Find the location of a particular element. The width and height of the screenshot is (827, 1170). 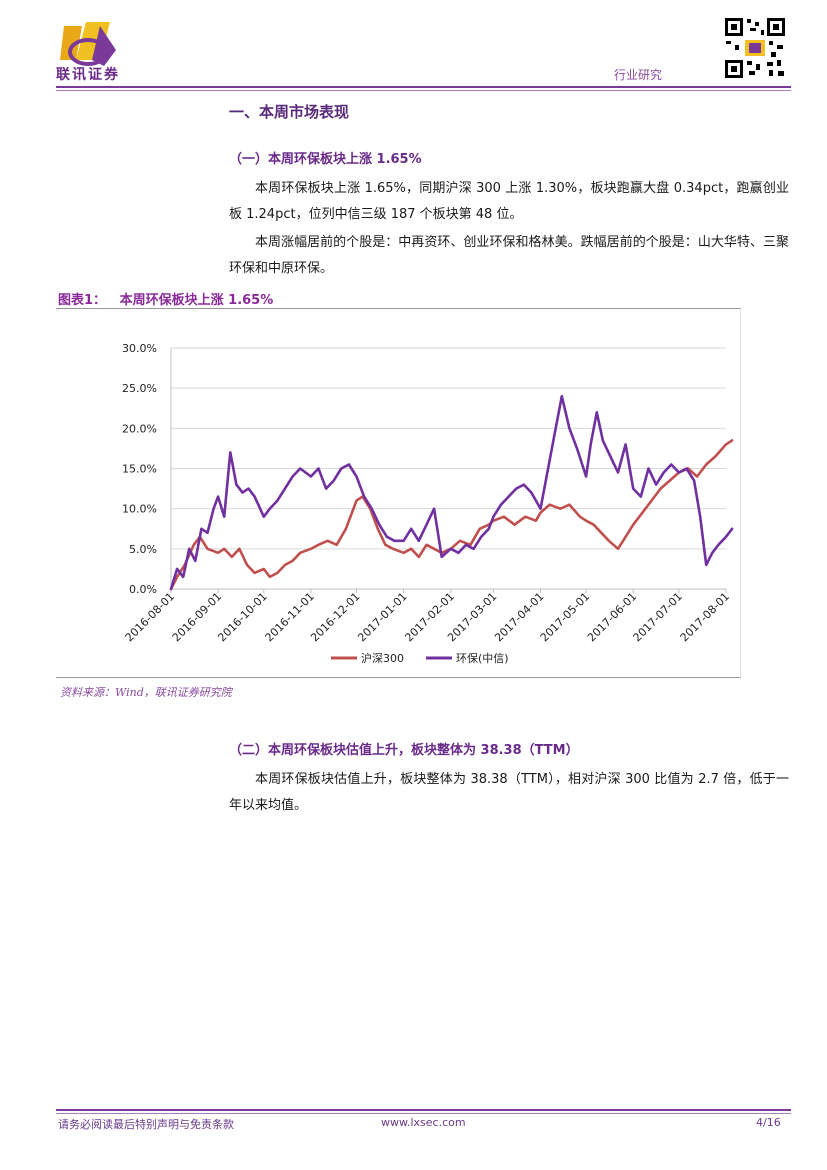

qr-code-icon is located at coordinates (755, 48).